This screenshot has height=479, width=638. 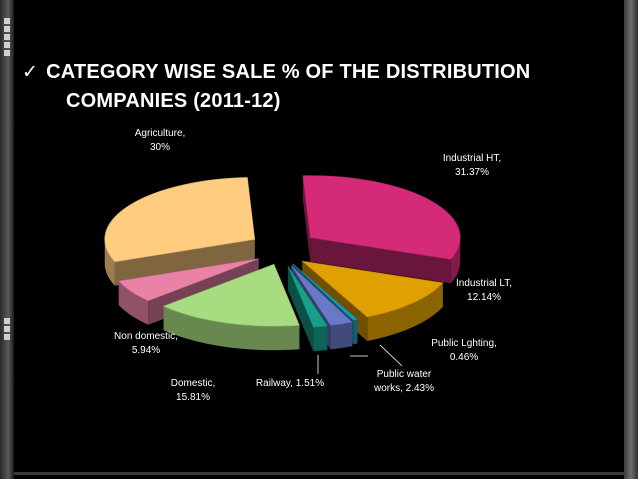 I want to click on label-public-water-works: Public water works, 2.43%, so click(x=404, y=381).